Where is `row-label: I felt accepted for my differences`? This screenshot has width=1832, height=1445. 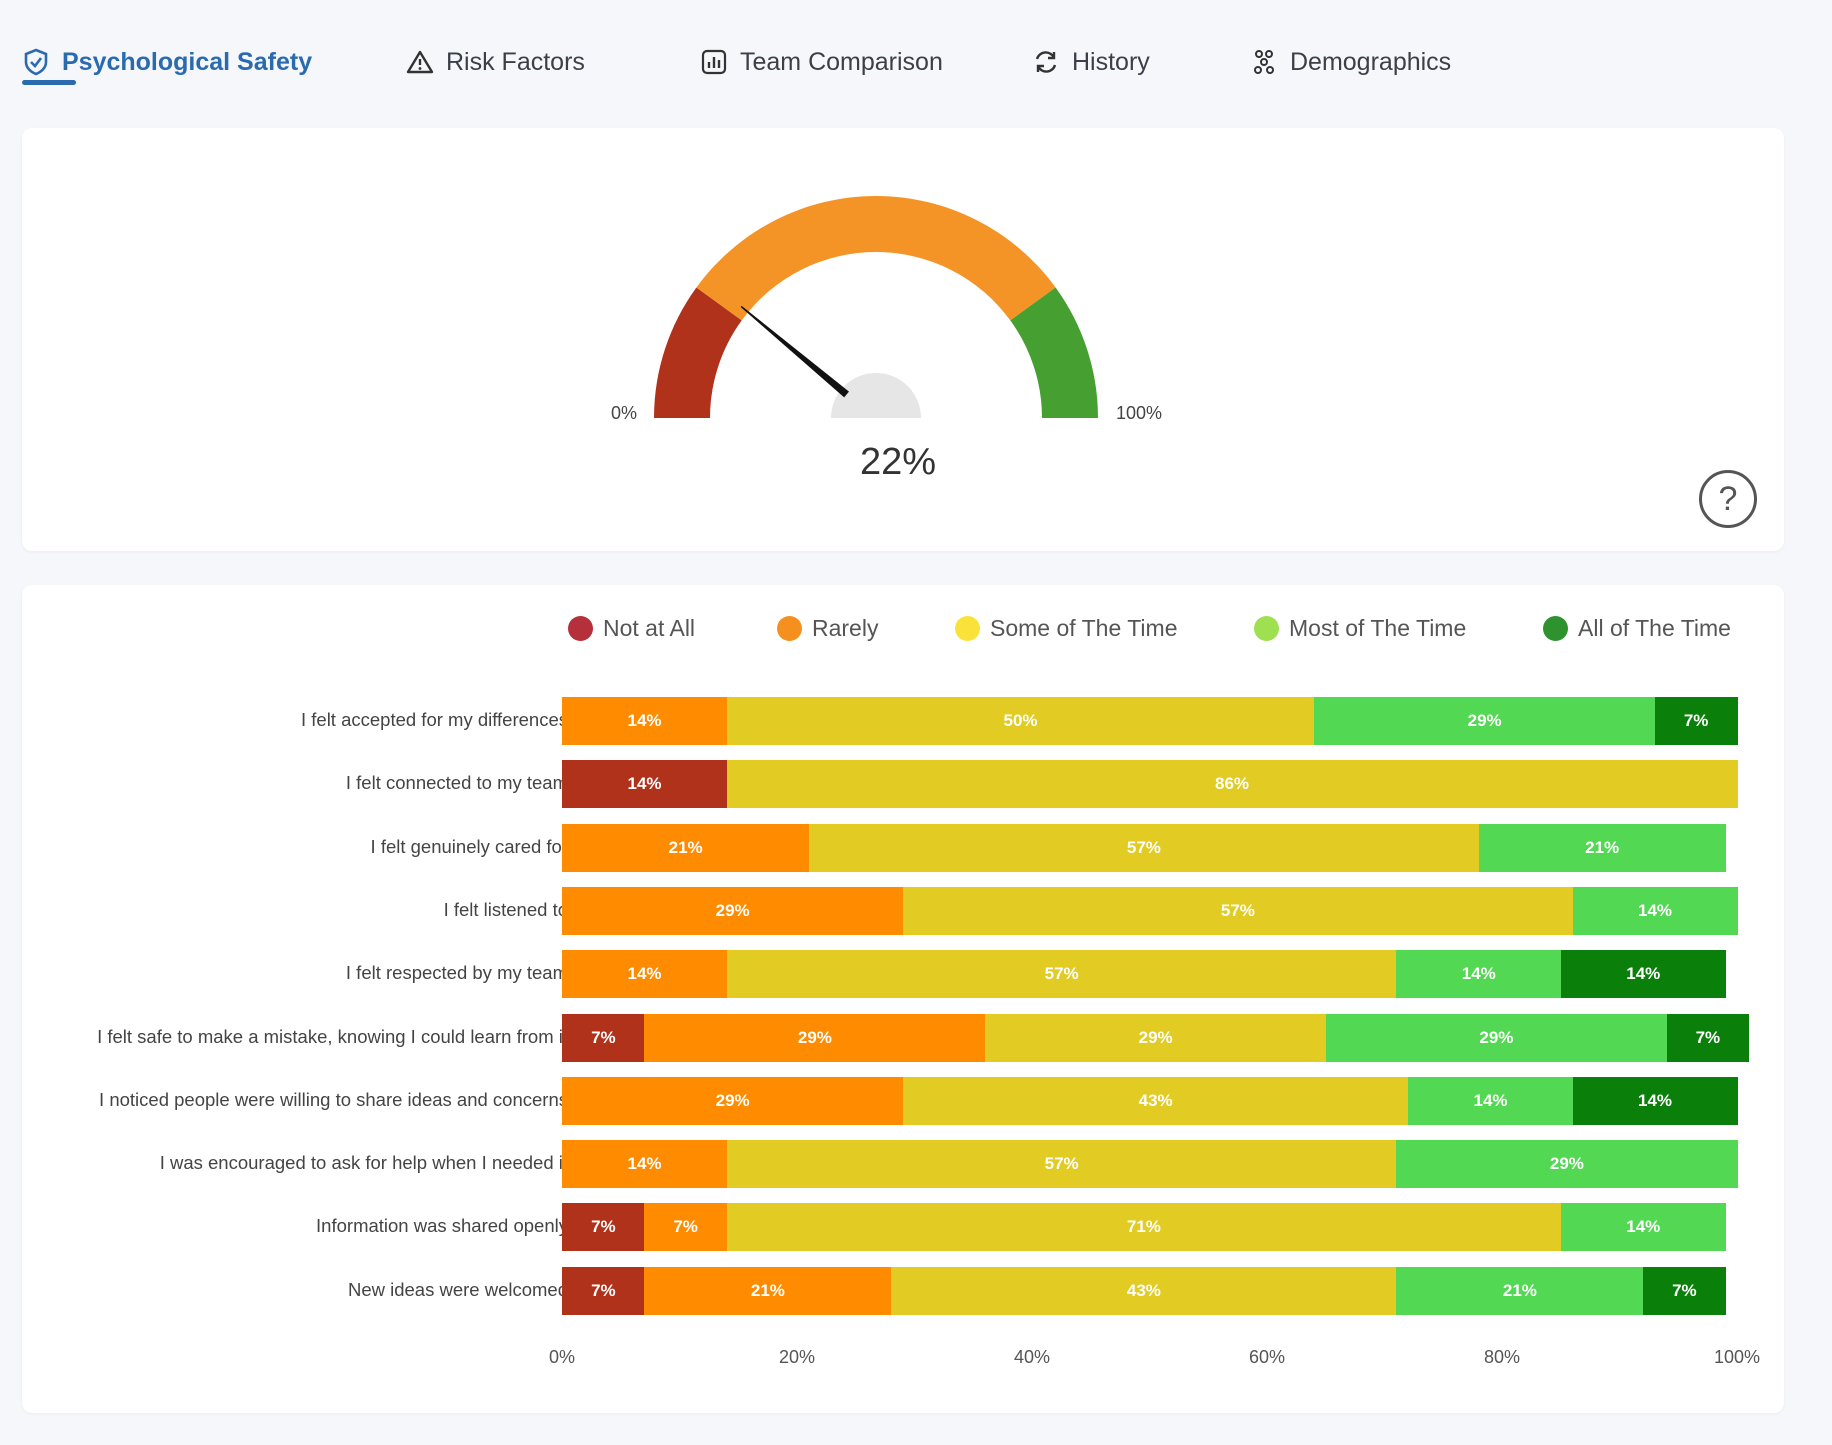
row-label: I felt accepted for my differences is located at coordinates (434, 719).